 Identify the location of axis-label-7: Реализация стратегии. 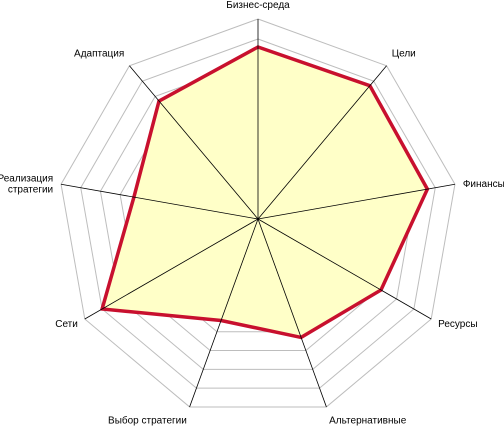
(26, 184).